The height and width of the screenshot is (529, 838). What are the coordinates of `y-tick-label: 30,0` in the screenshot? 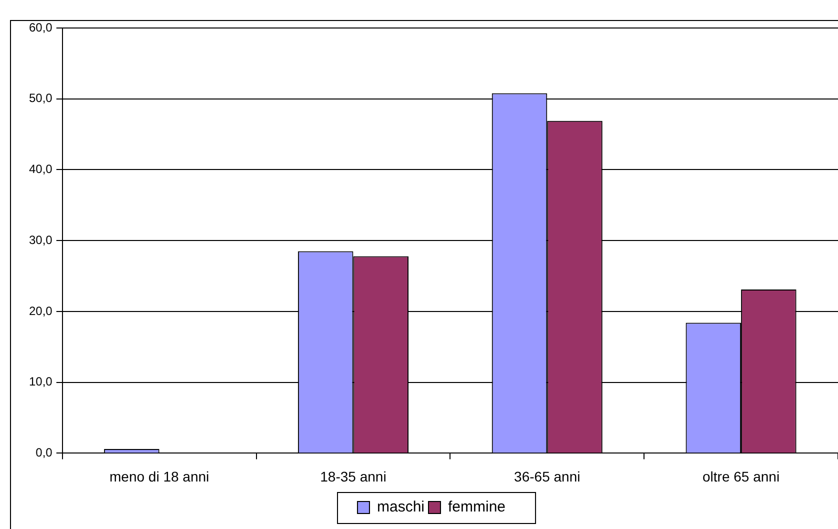 It's located at (40, 239).